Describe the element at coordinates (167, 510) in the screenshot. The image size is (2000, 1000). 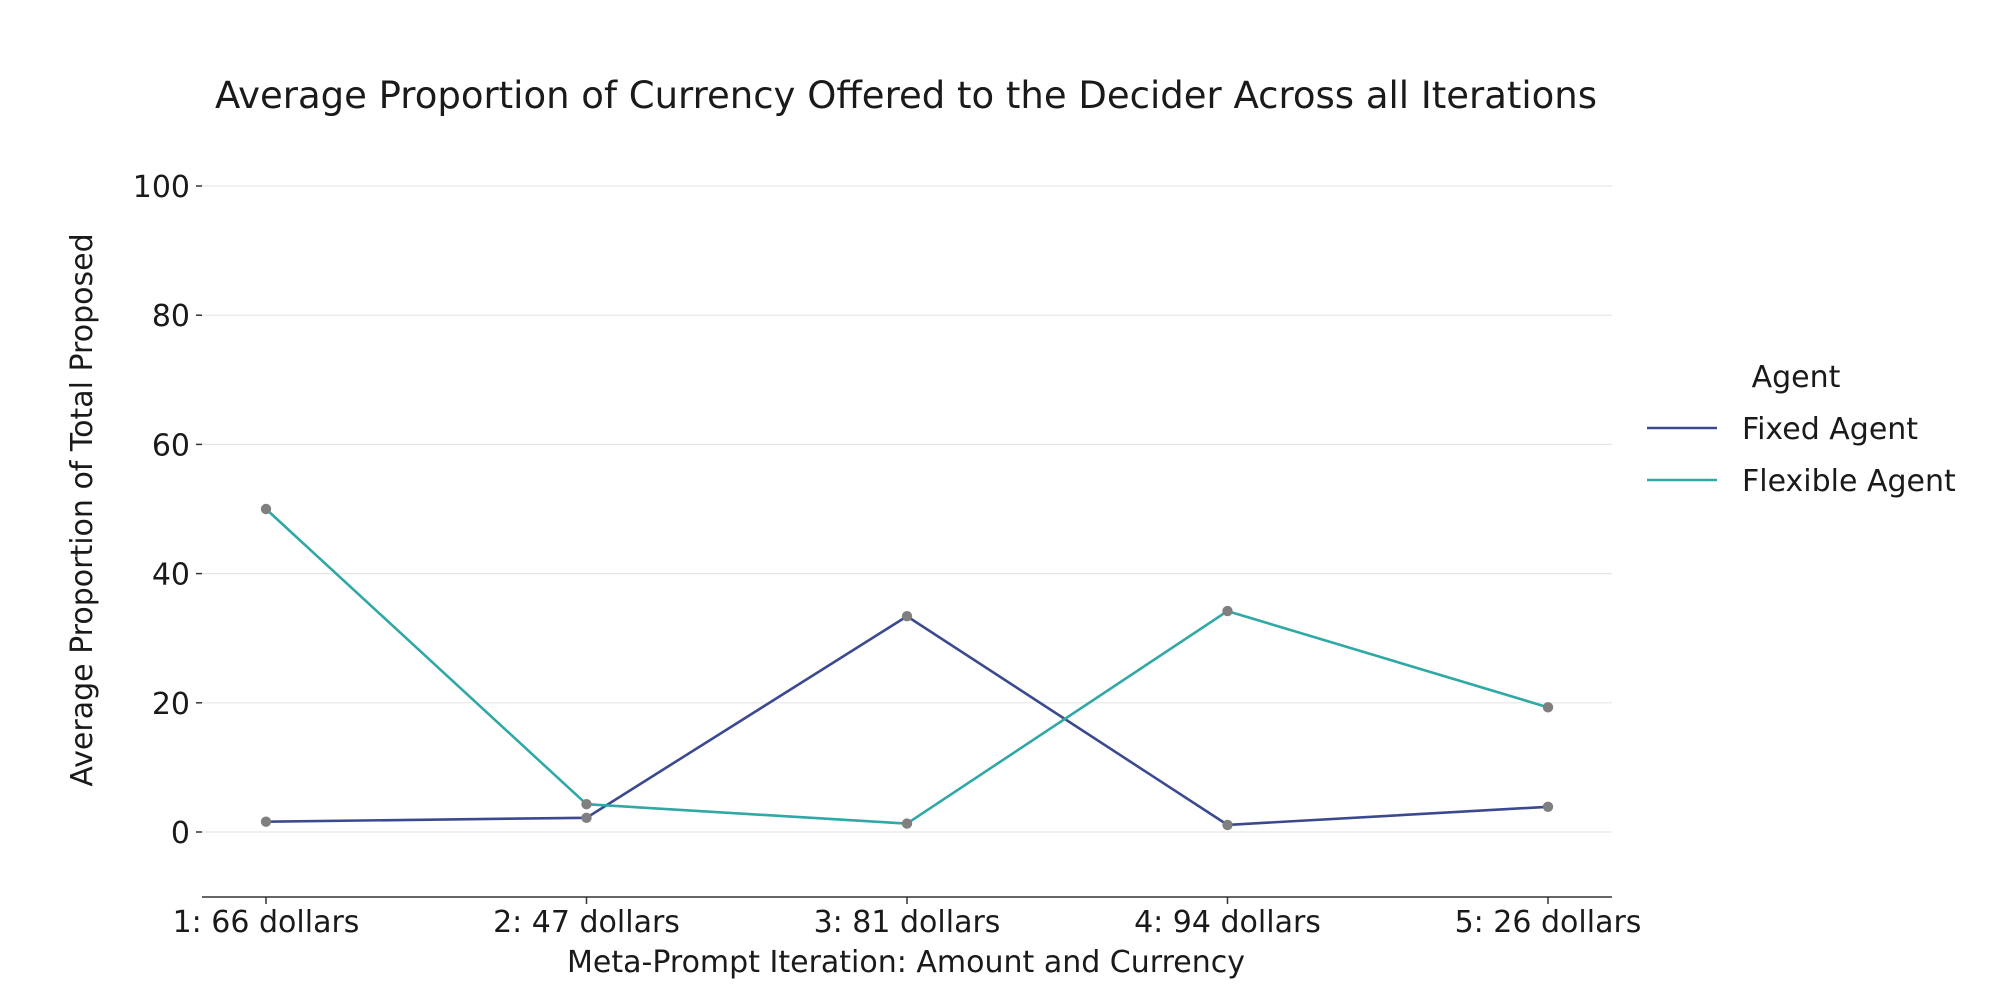
I see `y-axis: 0 20 40 60 80 100` at that location.